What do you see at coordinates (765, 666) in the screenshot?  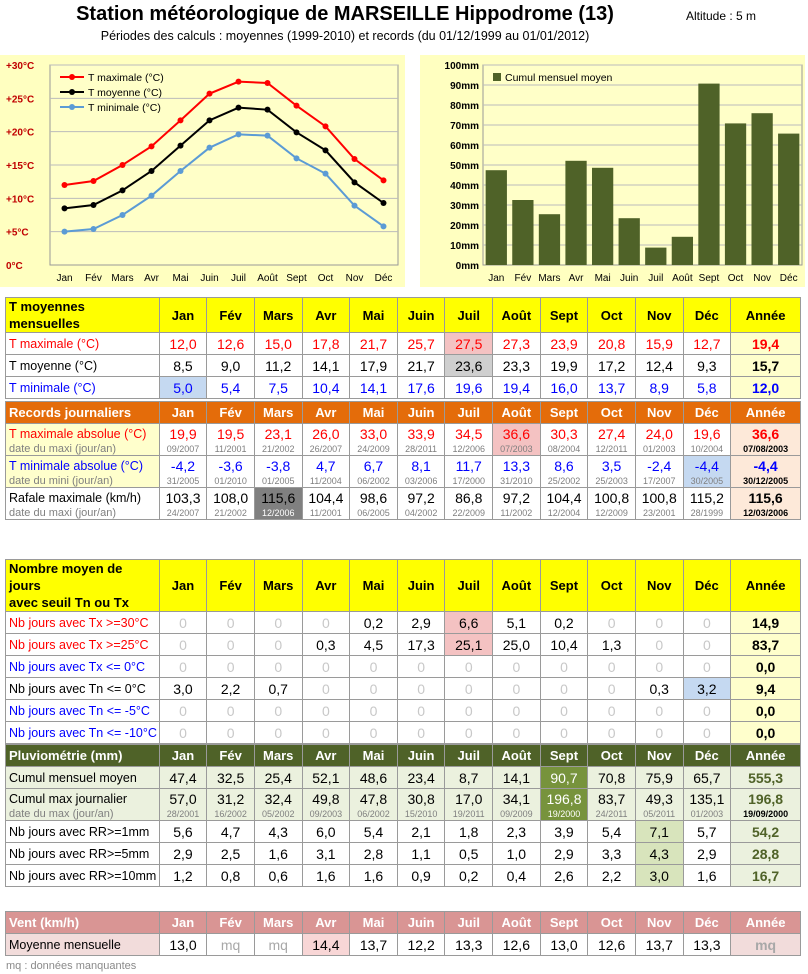 I see `year-cell: 0,0` at bounding box center [765, 666].